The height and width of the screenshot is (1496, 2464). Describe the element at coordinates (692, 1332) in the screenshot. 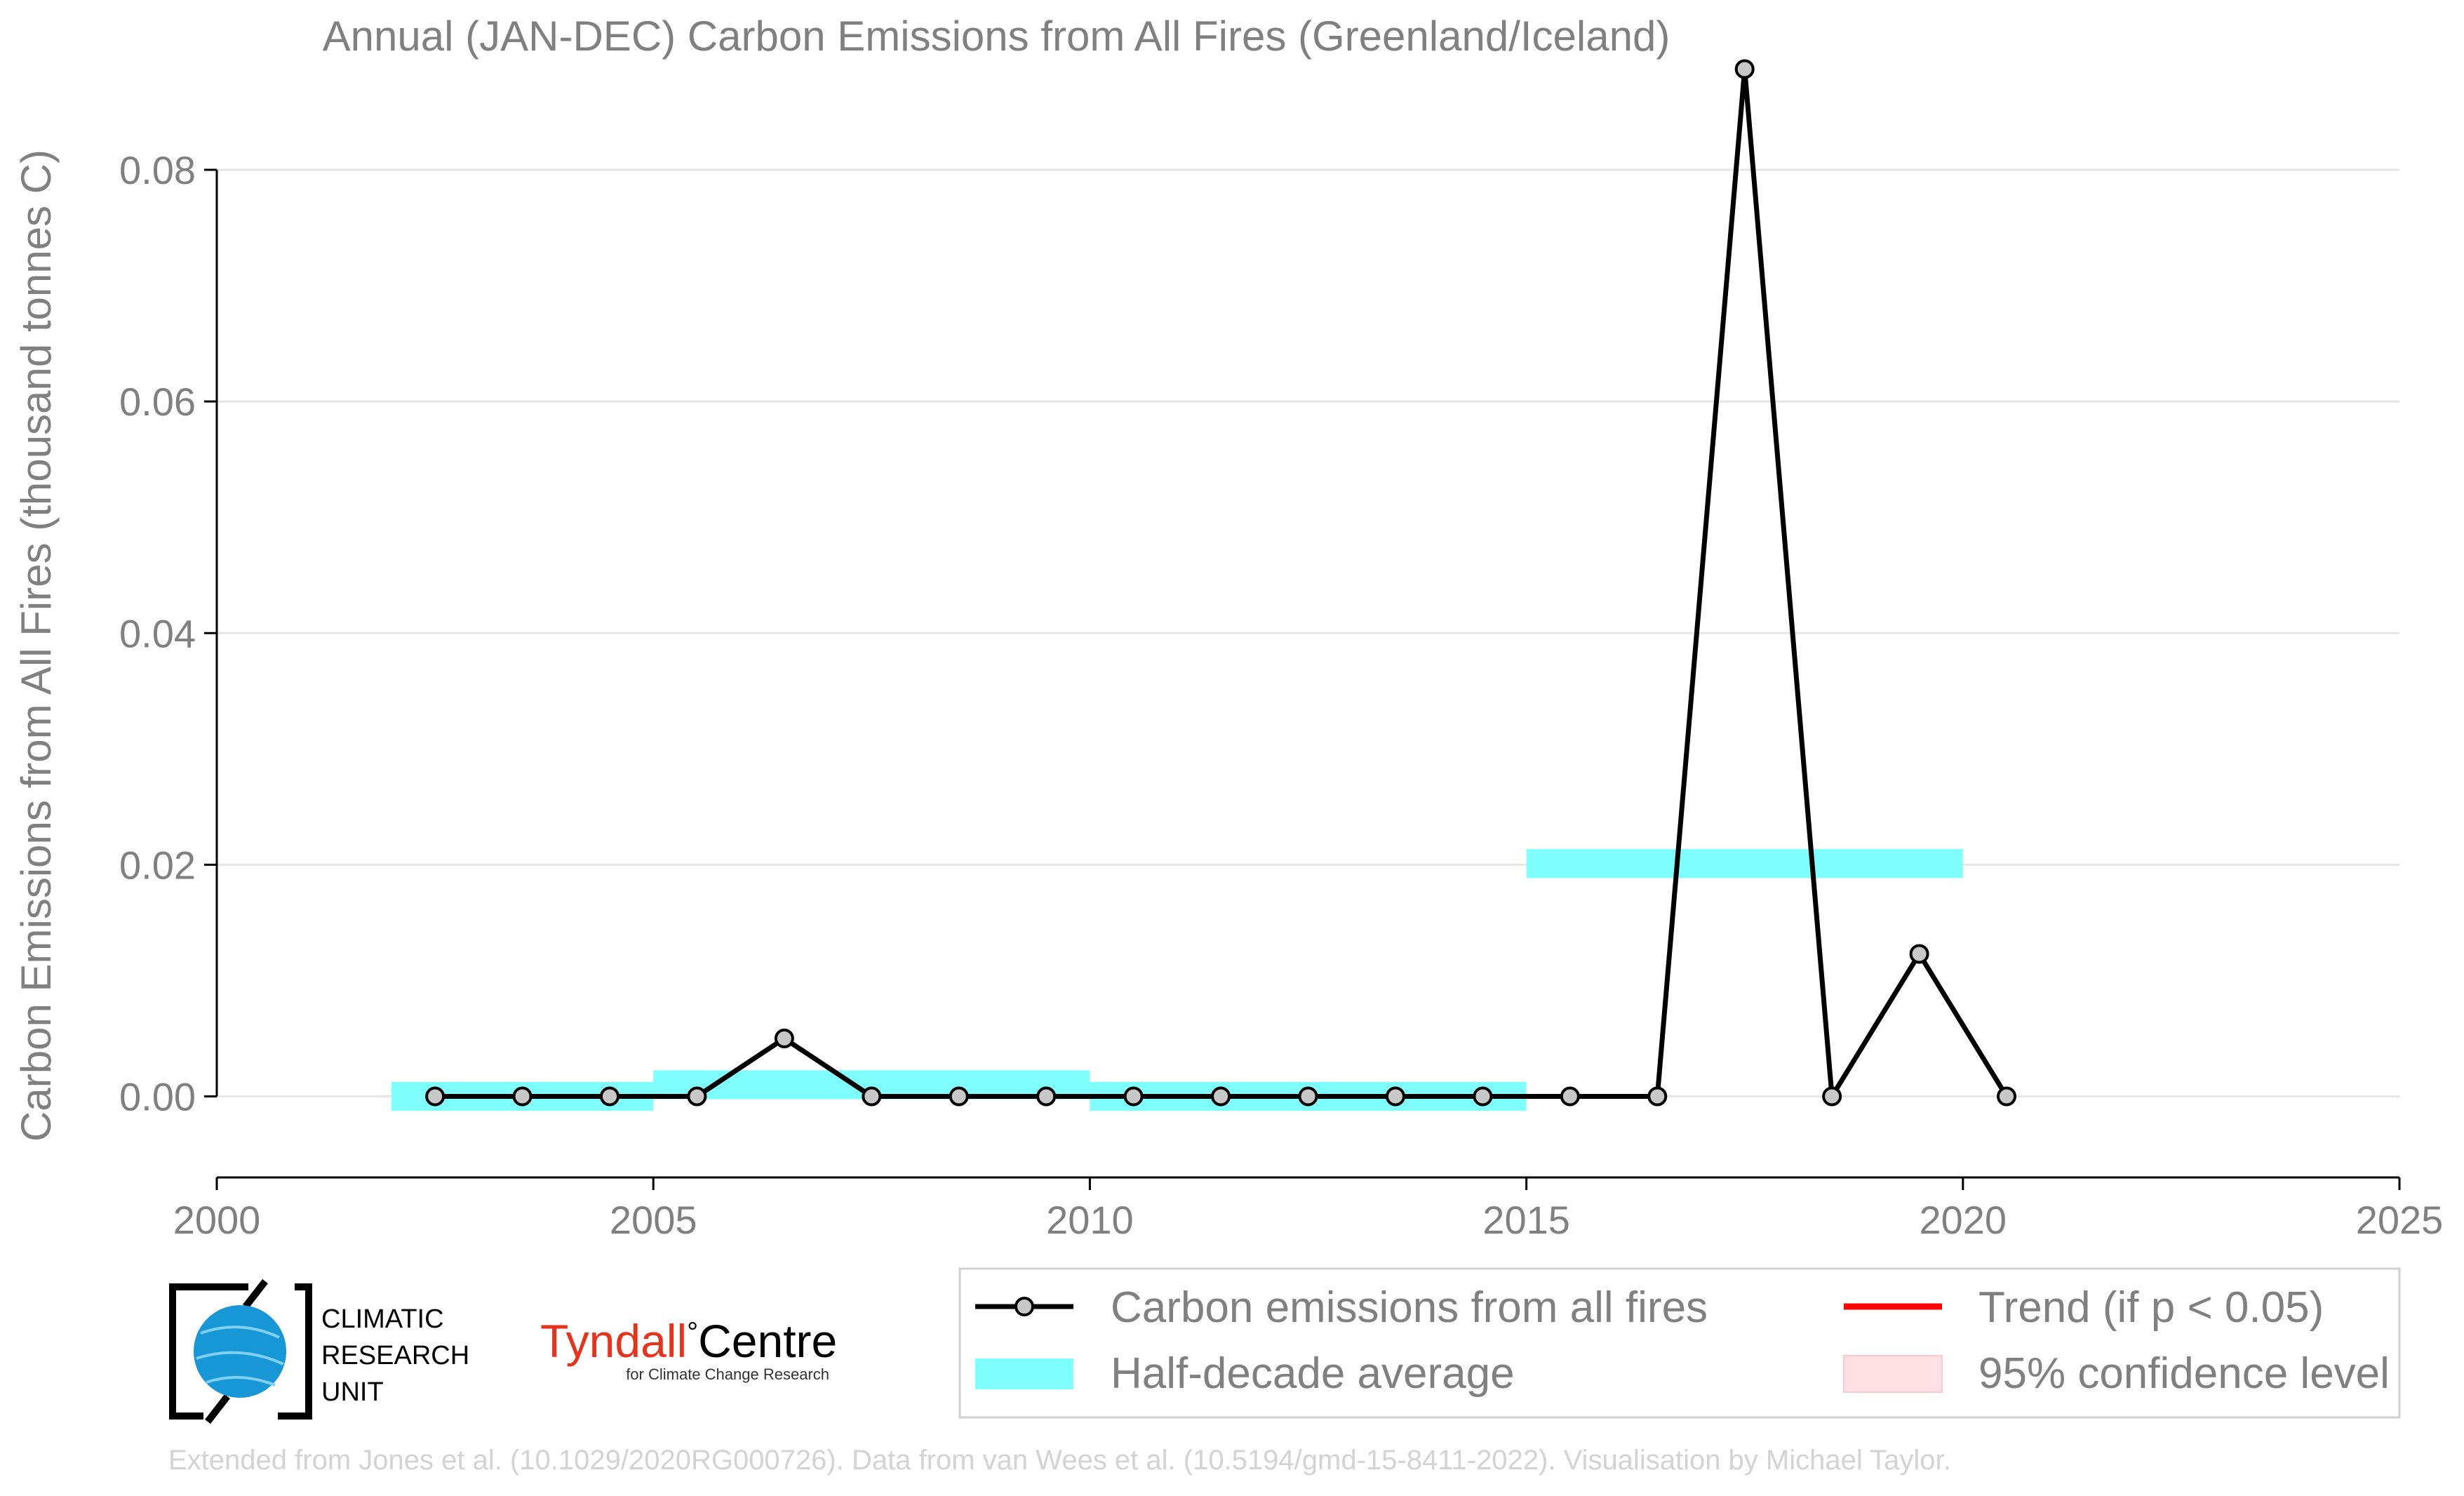

I see `tyndall-logo-degree: °` at that location.